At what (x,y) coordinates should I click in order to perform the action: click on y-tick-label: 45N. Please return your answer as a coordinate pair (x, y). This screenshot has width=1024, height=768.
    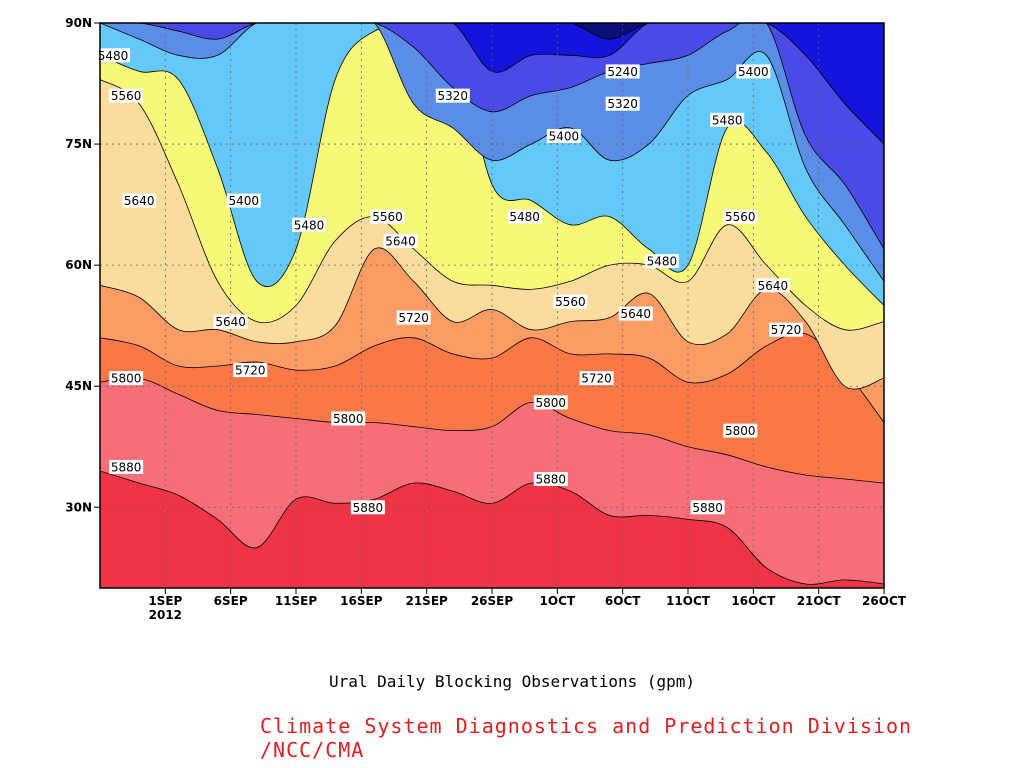
    Looking at the image, I should click on (78, 386).